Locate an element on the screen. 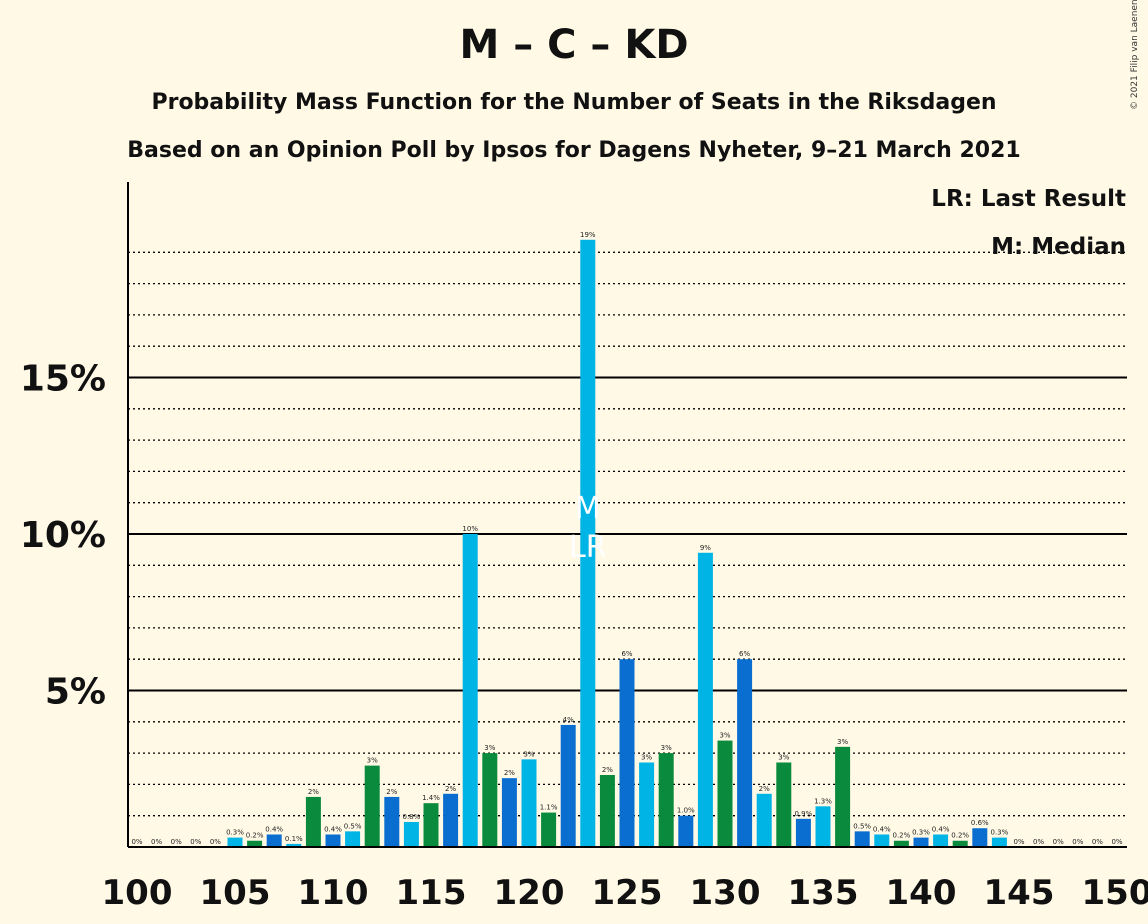 The image size is (1148, 924). y-tick-label: 10% is located at coordinates (63, 535).